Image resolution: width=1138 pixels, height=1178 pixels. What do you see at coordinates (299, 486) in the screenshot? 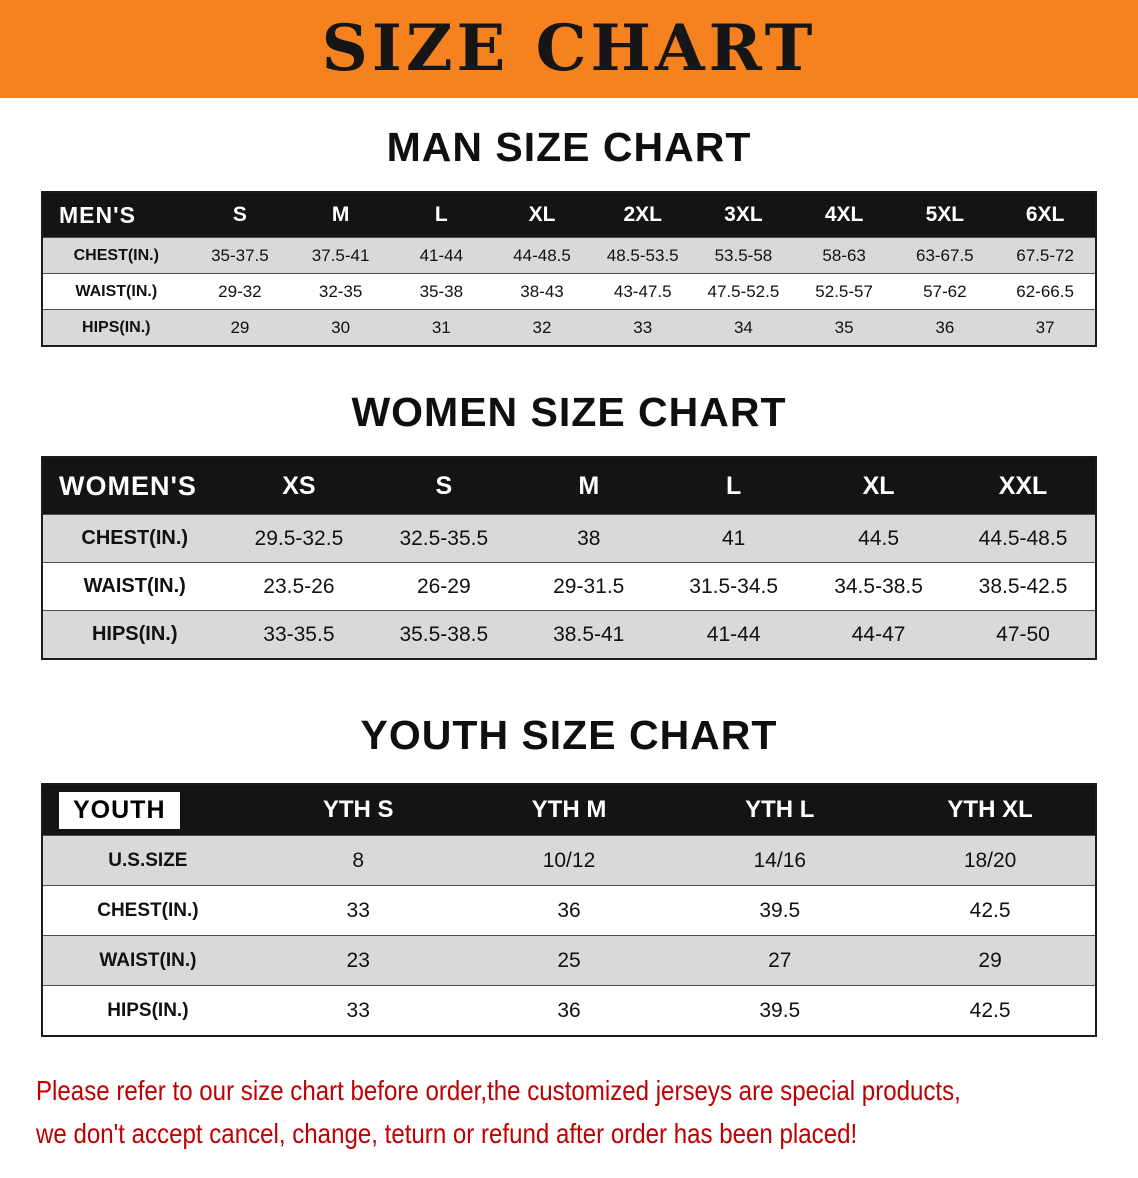
I see `size-column-header: XS` at bounding box center [299, 486].